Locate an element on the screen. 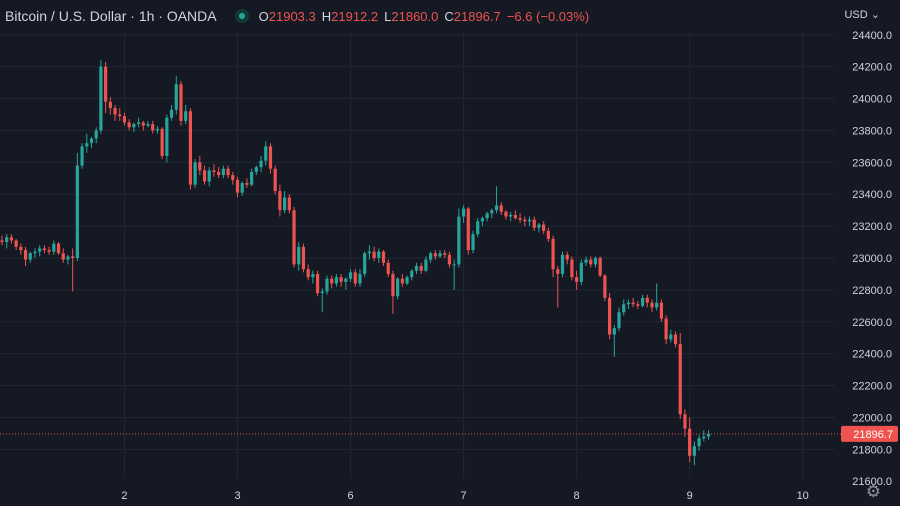 The height and width of the screenshot is (506, 900). date-tick-label: 7 is located at coordinates (464, 496).